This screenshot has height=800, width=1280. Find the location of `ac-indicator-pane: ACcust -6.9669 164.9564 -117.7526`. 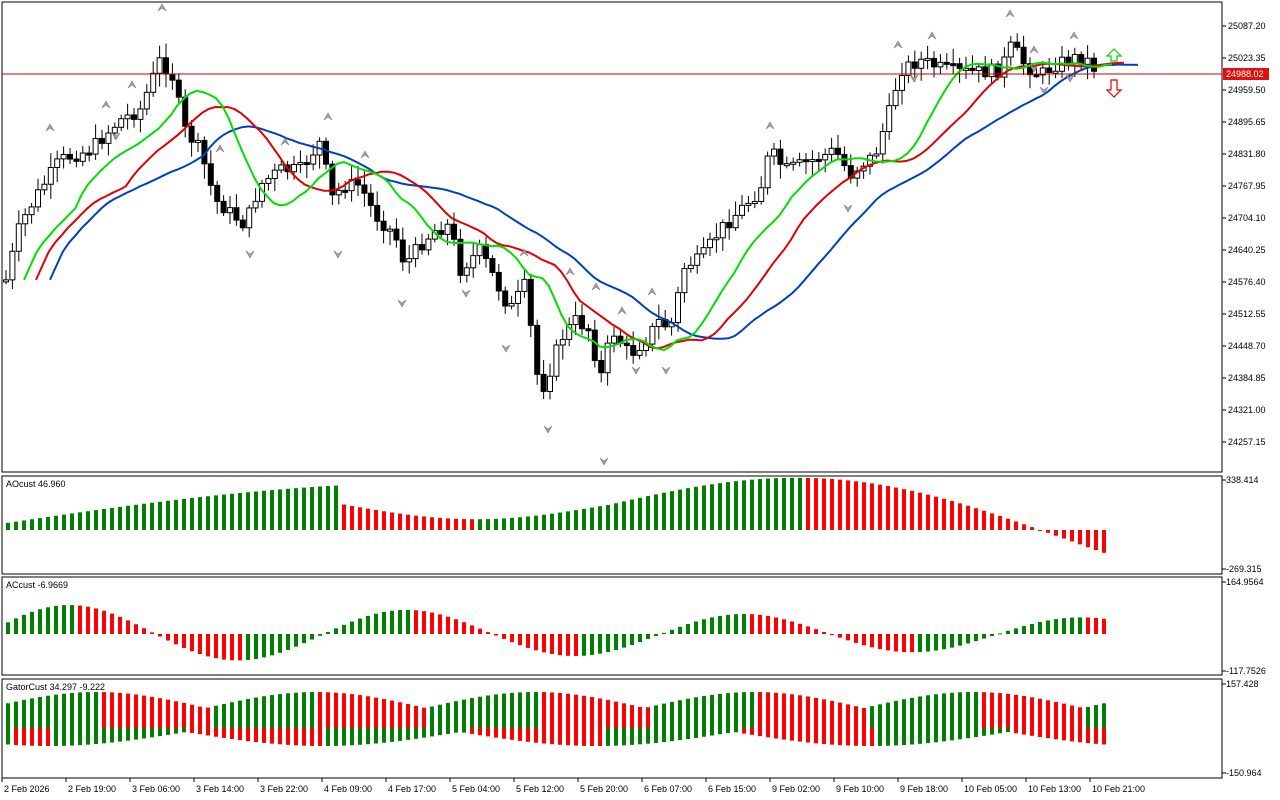

ac-indicator-pane: ACcust -6.9669 164.9564 -117.7526 is located at coordinates (633, 626).